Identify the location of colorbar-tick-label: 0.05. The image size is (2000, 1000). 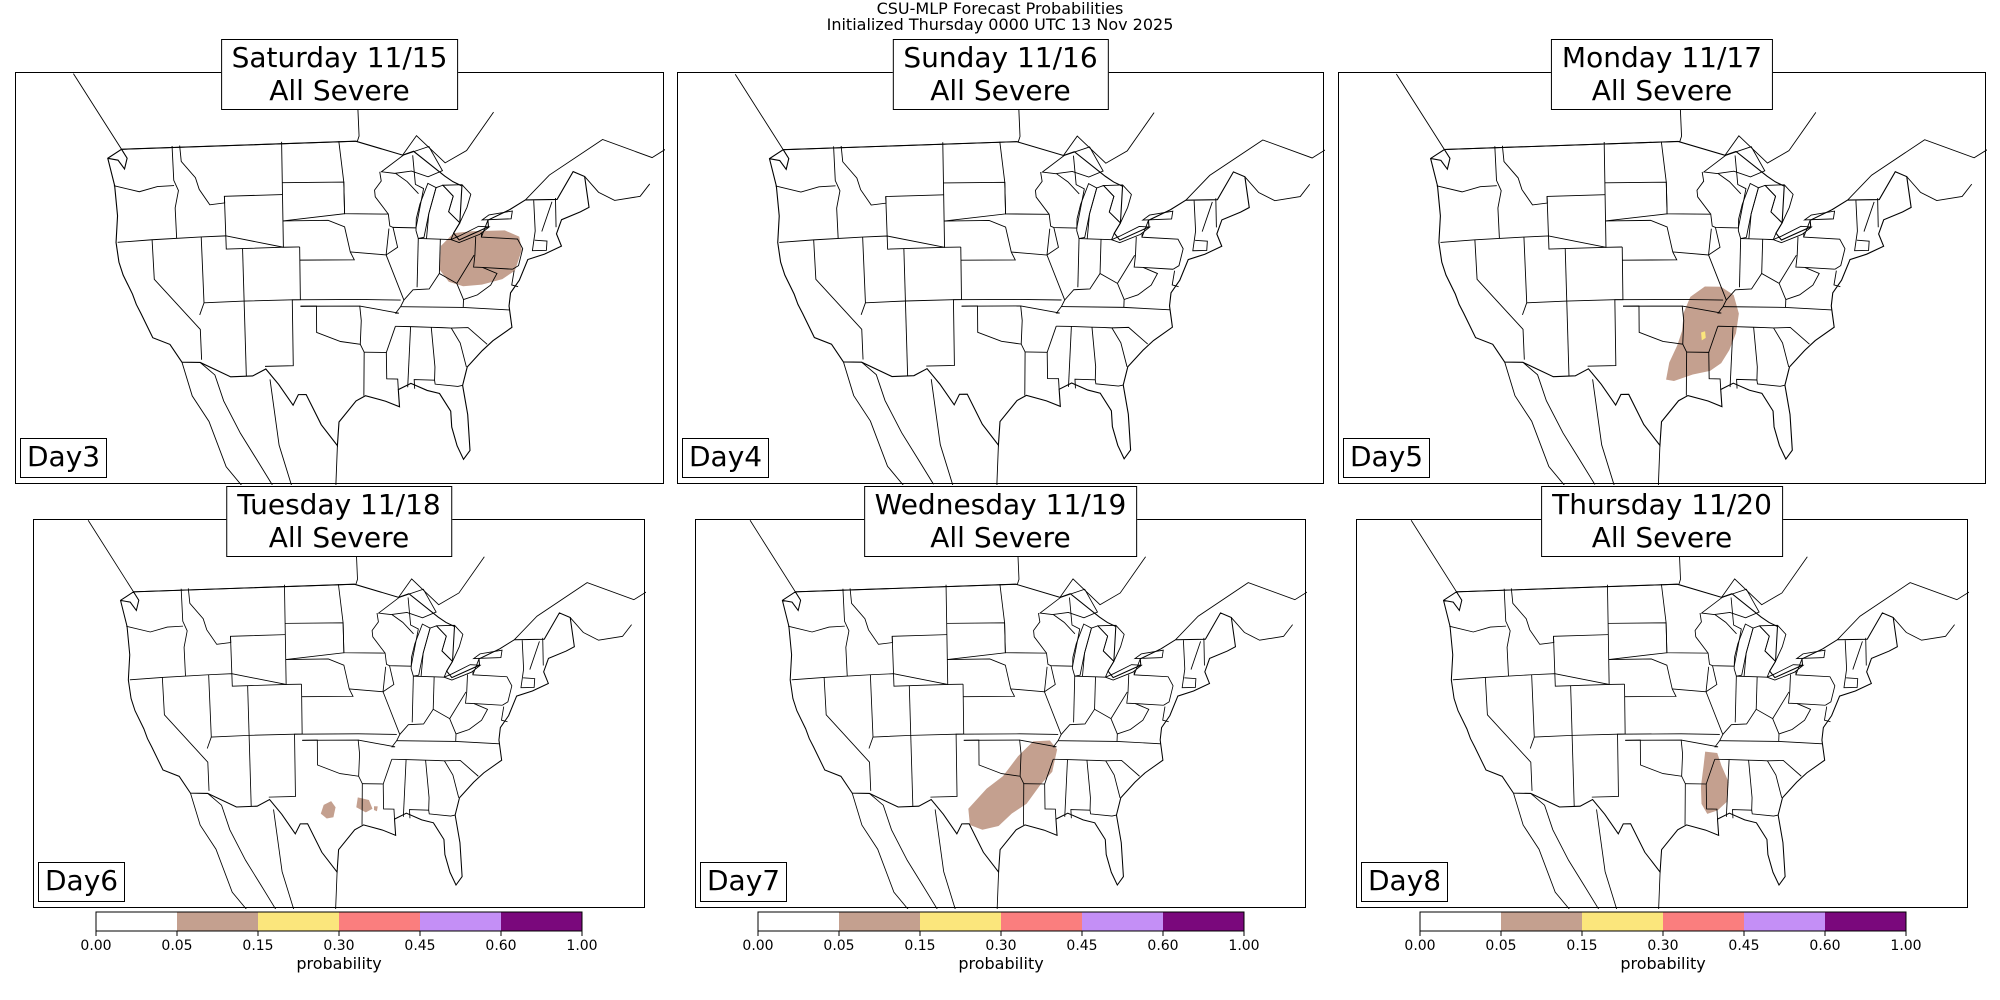
(1500, 946).